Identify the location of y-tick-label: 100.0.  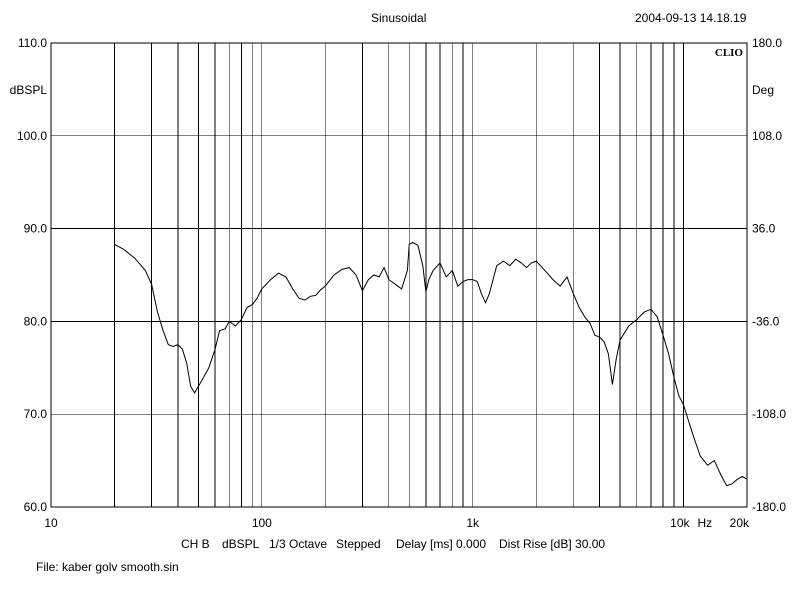
(32, 136).